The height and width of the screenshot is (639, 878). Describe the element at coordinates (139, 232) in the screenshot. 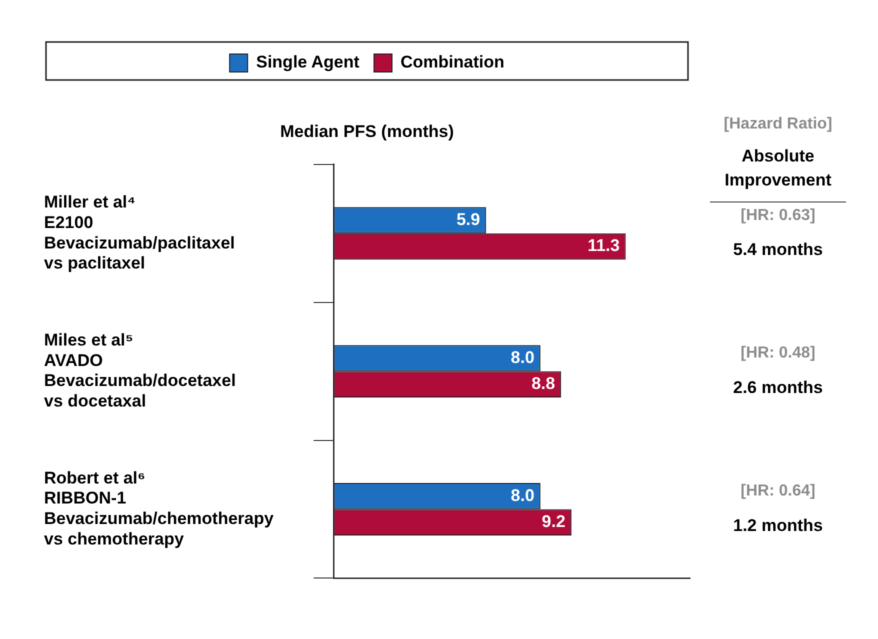

I see `y-tick-label: Miller et al⁴ E2100 Bevacizumab/paclitaxel vs paclitaxel` at that location.